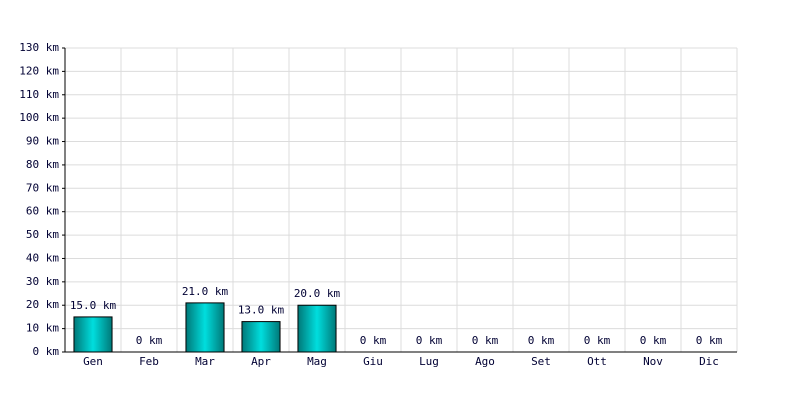 The height and width of the screenshot is (400, 800). Describe the element at coordinates (42, 328) in the screenshot. I see `y-tick-label: 10 km` at that location.